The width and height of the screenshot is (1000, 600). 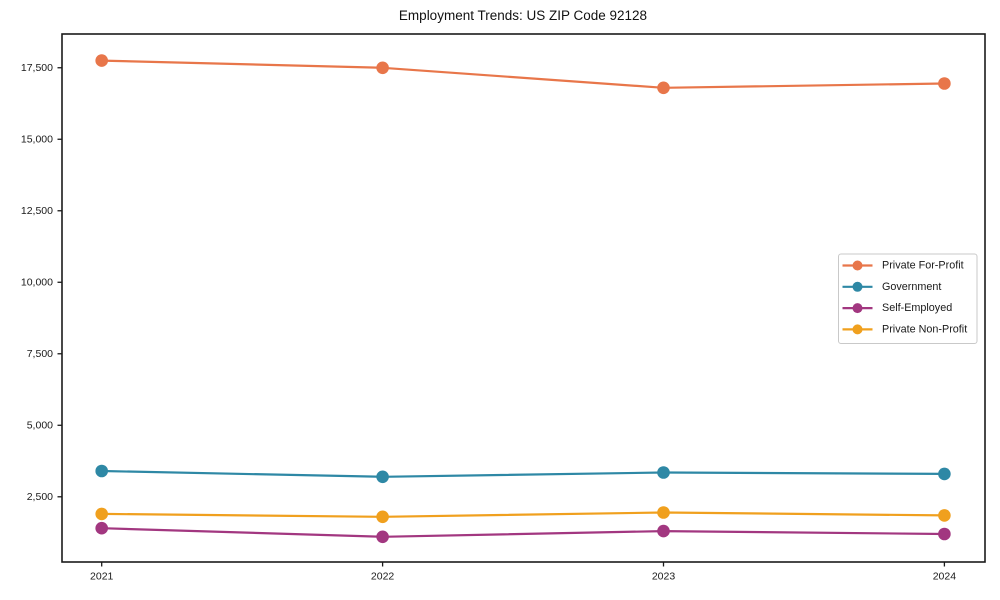 I want to click on series-line-private-non-profit, so click(x=523, y=514).